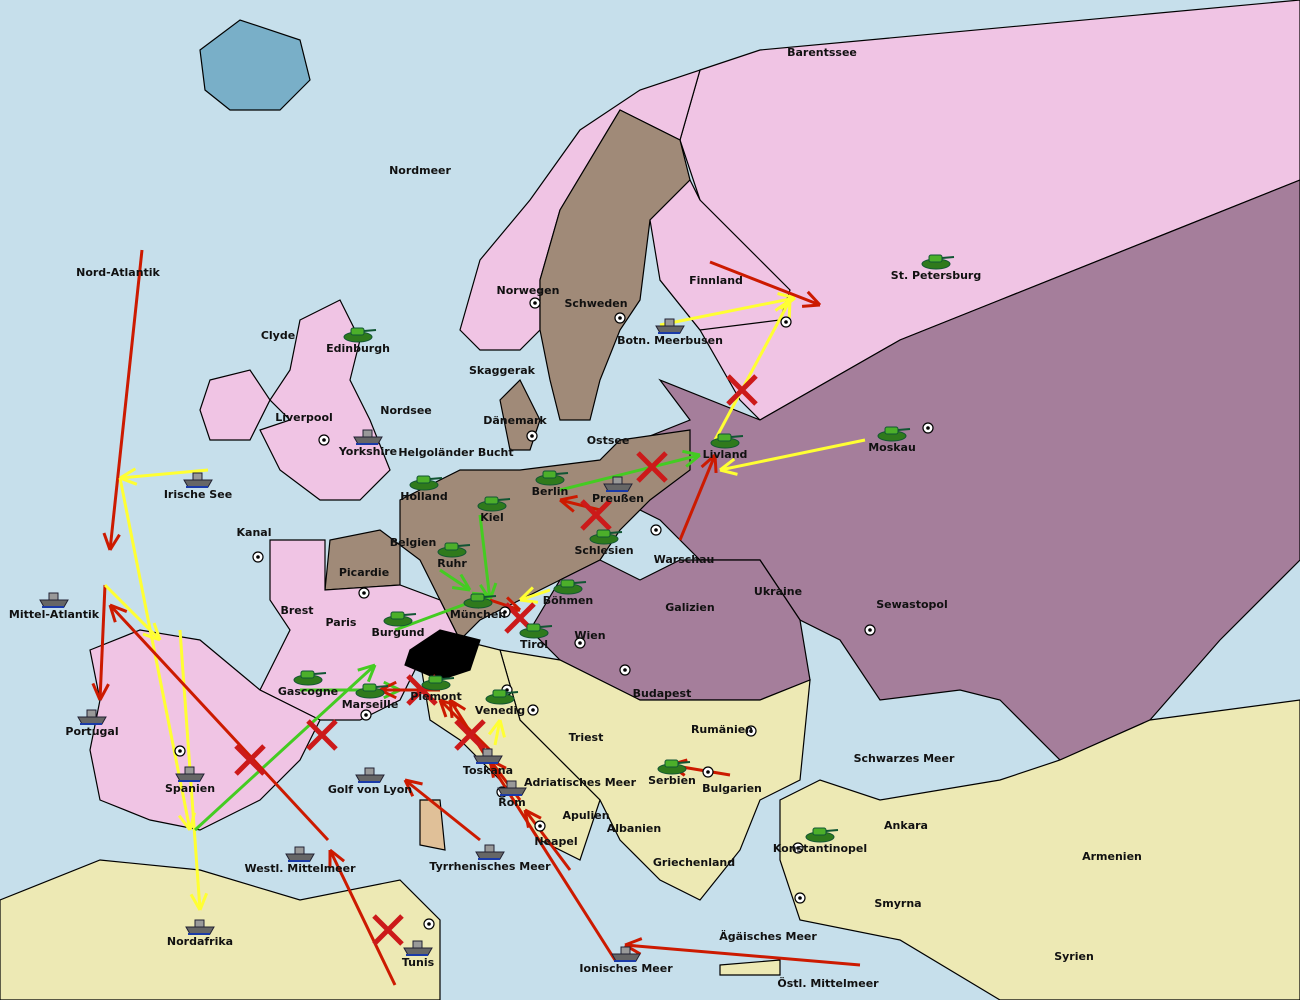 The image size is (1300, 1000). What do you see at coordinates (198, 494) in the screenshot?
I see `province-label: Irische See` at bounding box center [198, 494].